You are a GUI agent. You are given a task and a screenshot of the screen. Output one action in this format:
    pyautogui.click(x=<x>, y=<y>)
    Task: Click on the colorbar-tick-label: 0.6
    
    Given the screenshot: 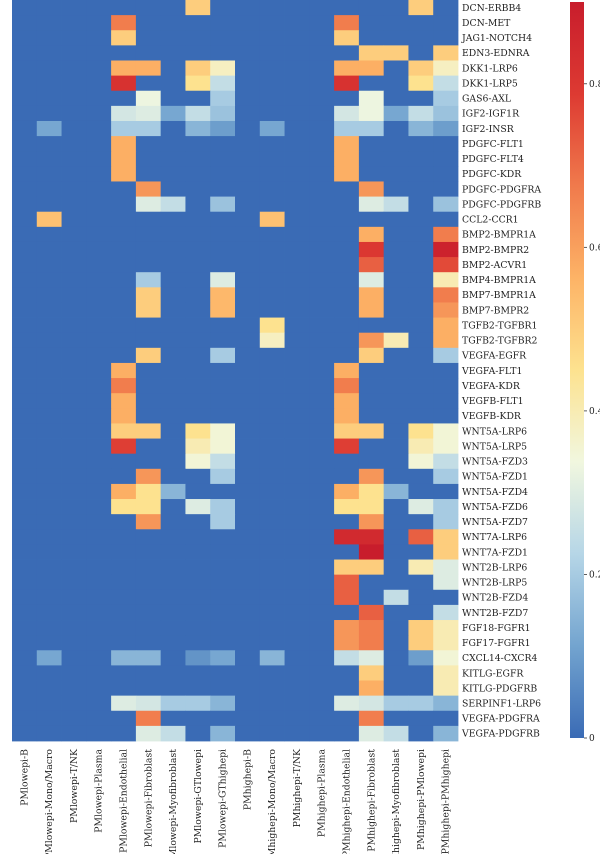 What is the action you would take?
    pyautogui.click(x=594, y=248)
    